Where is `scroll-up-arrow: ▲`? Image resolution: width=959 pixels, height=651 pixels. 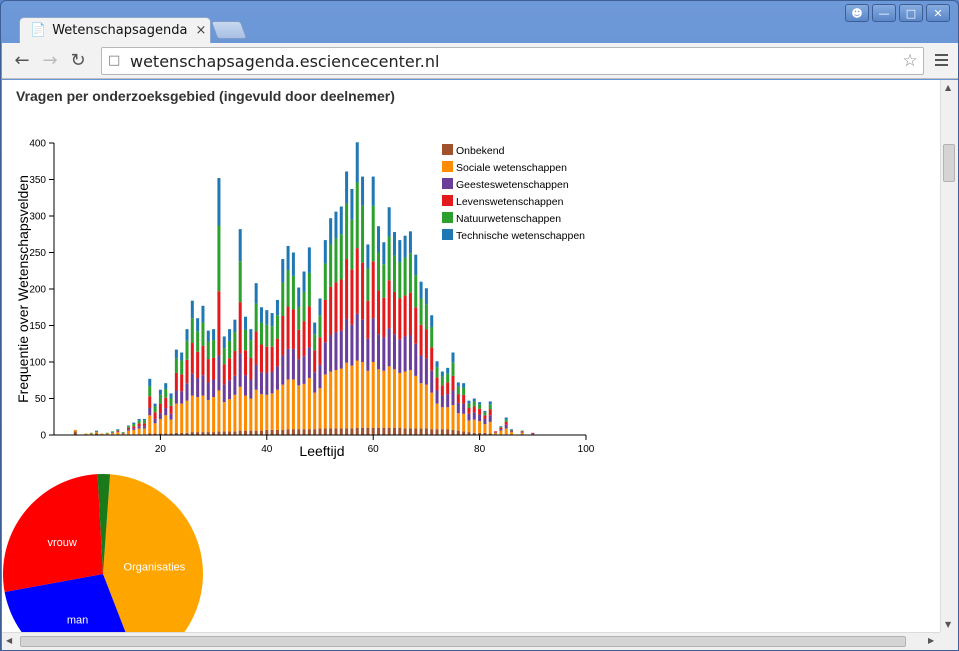 scroll-up-arrow: ▲ is located at coordinates (948, 87).